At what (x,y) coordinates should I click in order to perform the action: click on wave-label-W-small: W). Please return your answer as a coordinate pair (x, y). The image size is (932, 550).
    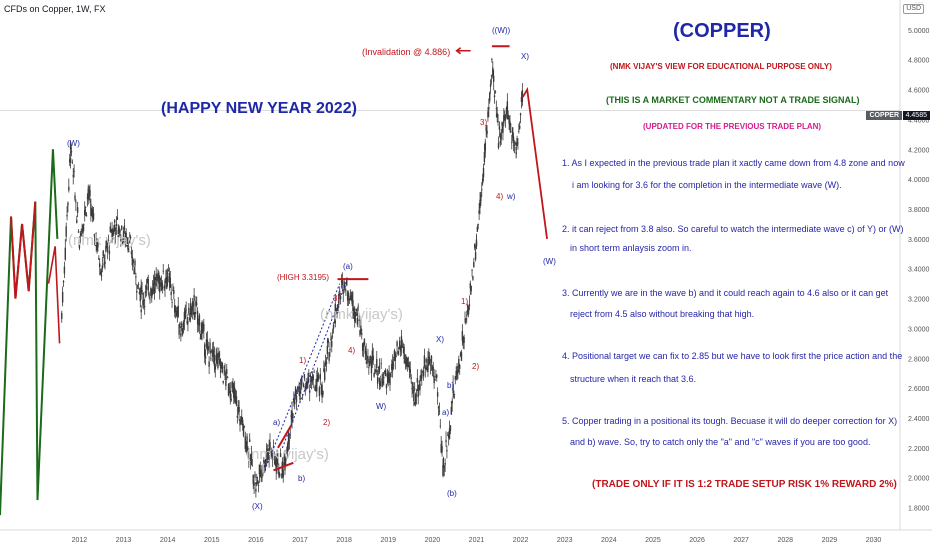
    Looking at the image, I should click on (381, 406).